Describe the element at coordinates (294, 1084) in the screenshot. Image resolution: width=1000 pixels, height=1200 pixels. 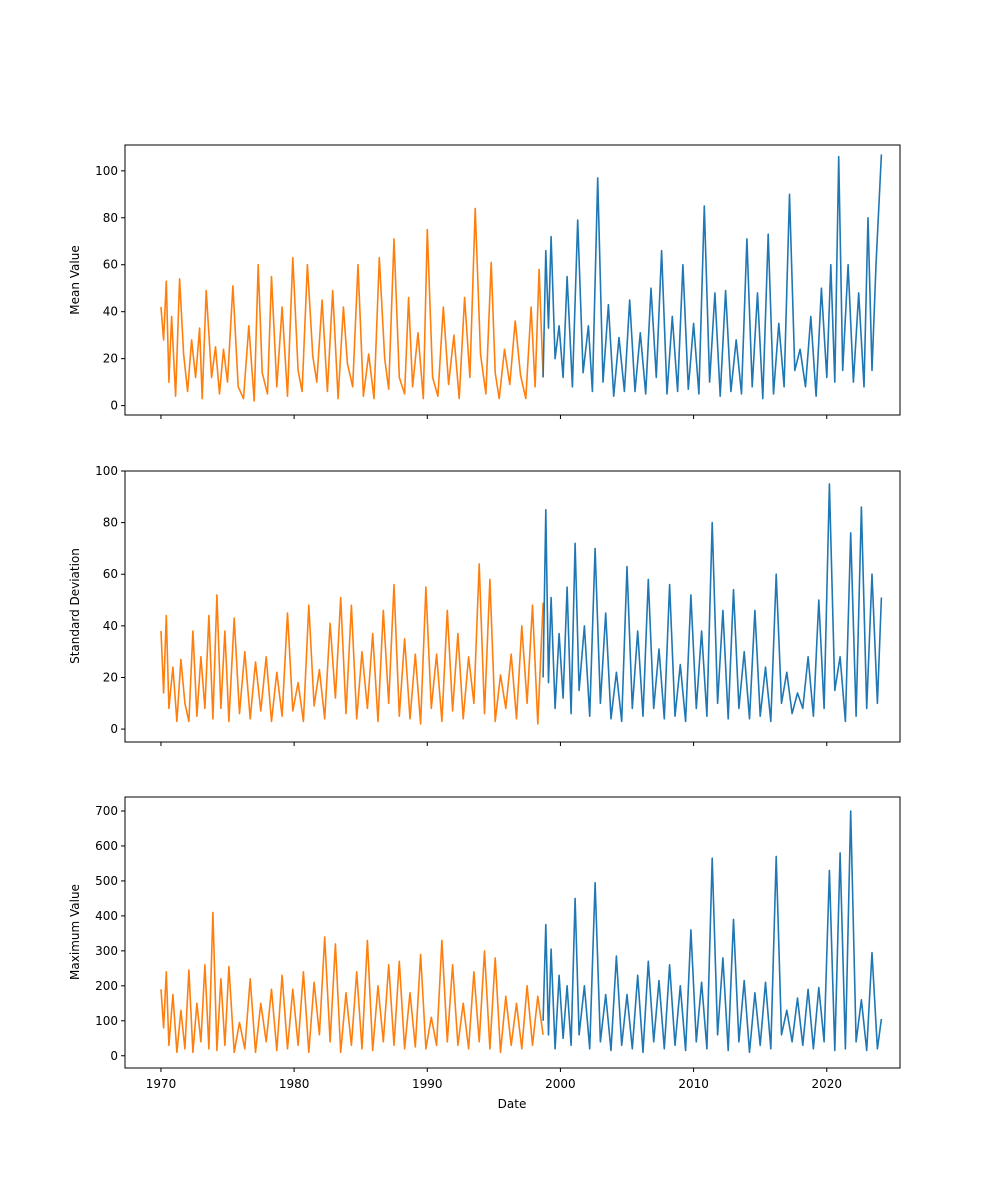
I see `x-tick-label: 1980` at that location.